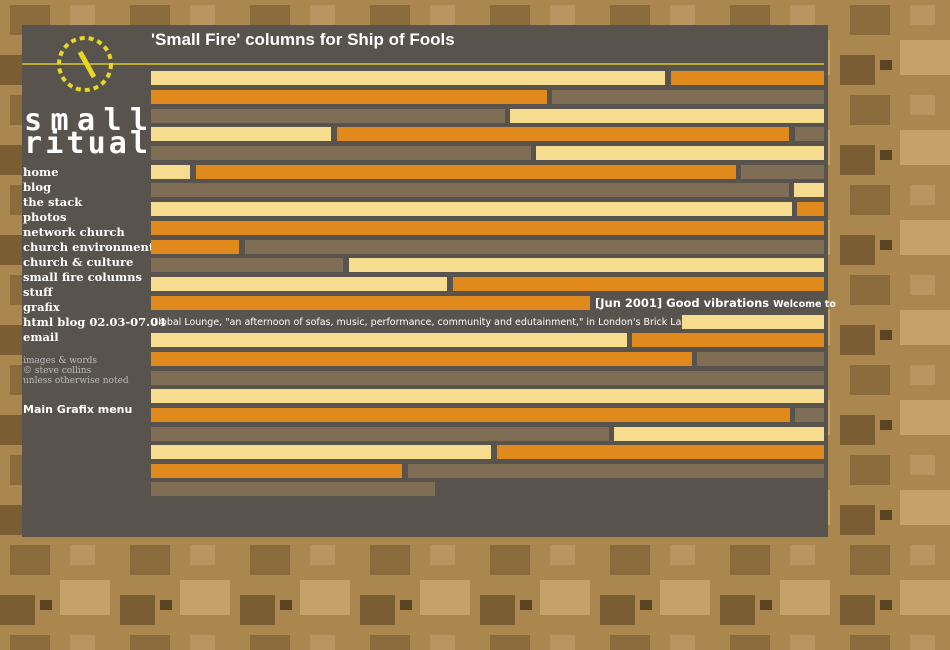  Describe the element at coordinates (303, 39) in the screenshot. I see `page-title: 'Small Fire' columns for Ship of Fools` at that location.